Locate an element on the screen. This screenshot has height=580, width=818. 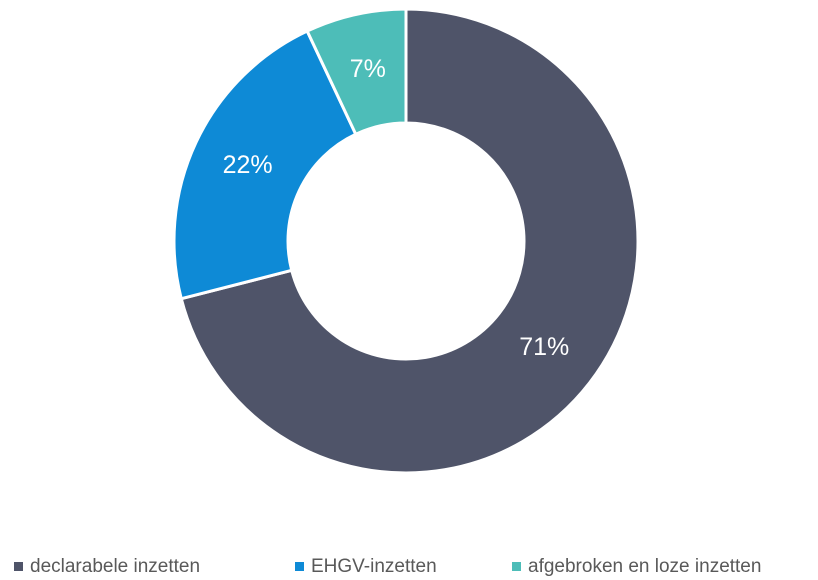
data-label: 22% is located at coordinates (248, 165).